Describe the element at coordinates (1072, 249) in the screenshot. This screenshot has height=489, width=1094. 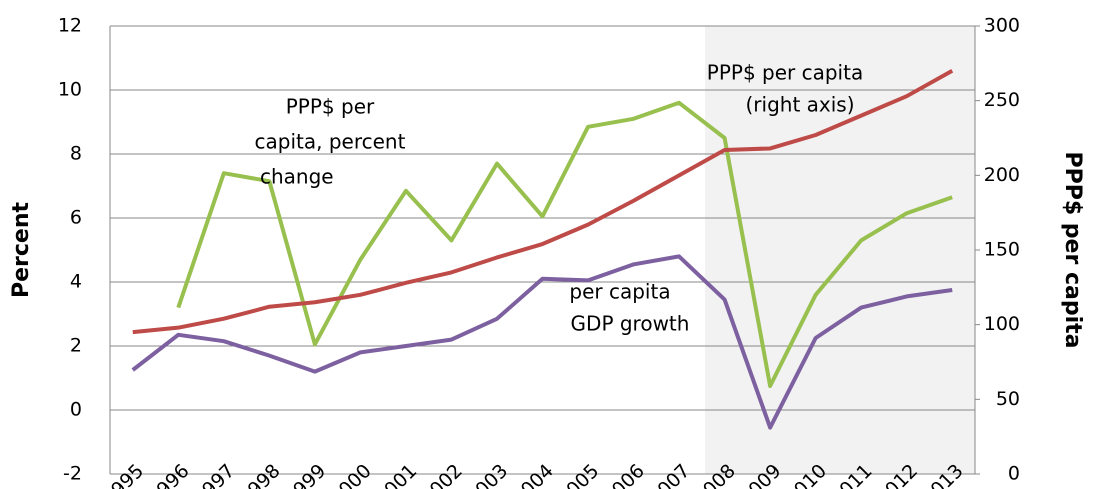
I see `y2-axis-label: PPP$ per capita` at that location.